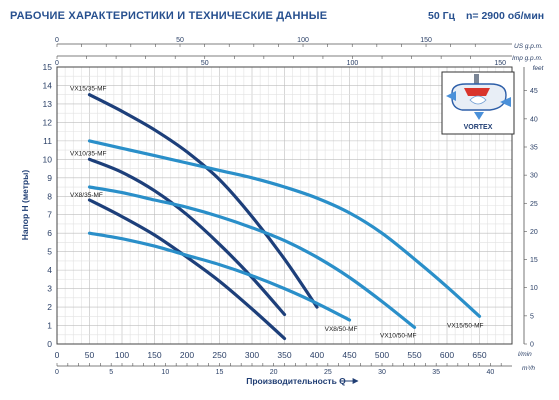 Image resolution: width=559 pixels, height=400 pixels. I want to click on x-tick-label: 150, so click(154, 355).